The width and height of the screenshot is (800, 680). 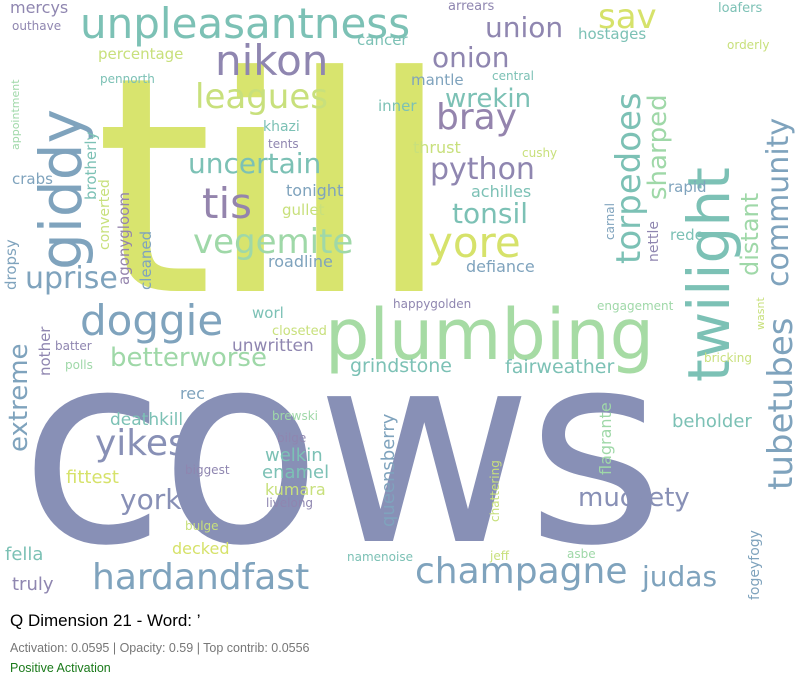 What do you see at coordinates (610, 221) in the screenshot?
I see `cloud-word: carnal` at bounding box center [610, 221].